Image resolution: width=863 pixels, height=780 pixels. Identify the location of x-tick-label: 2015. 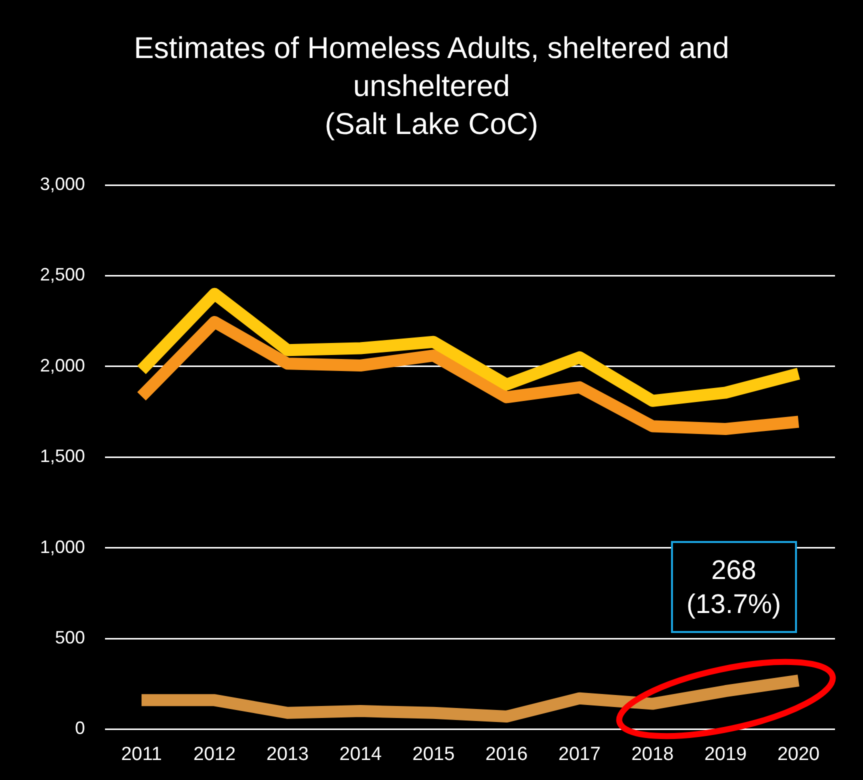
(433, 754).